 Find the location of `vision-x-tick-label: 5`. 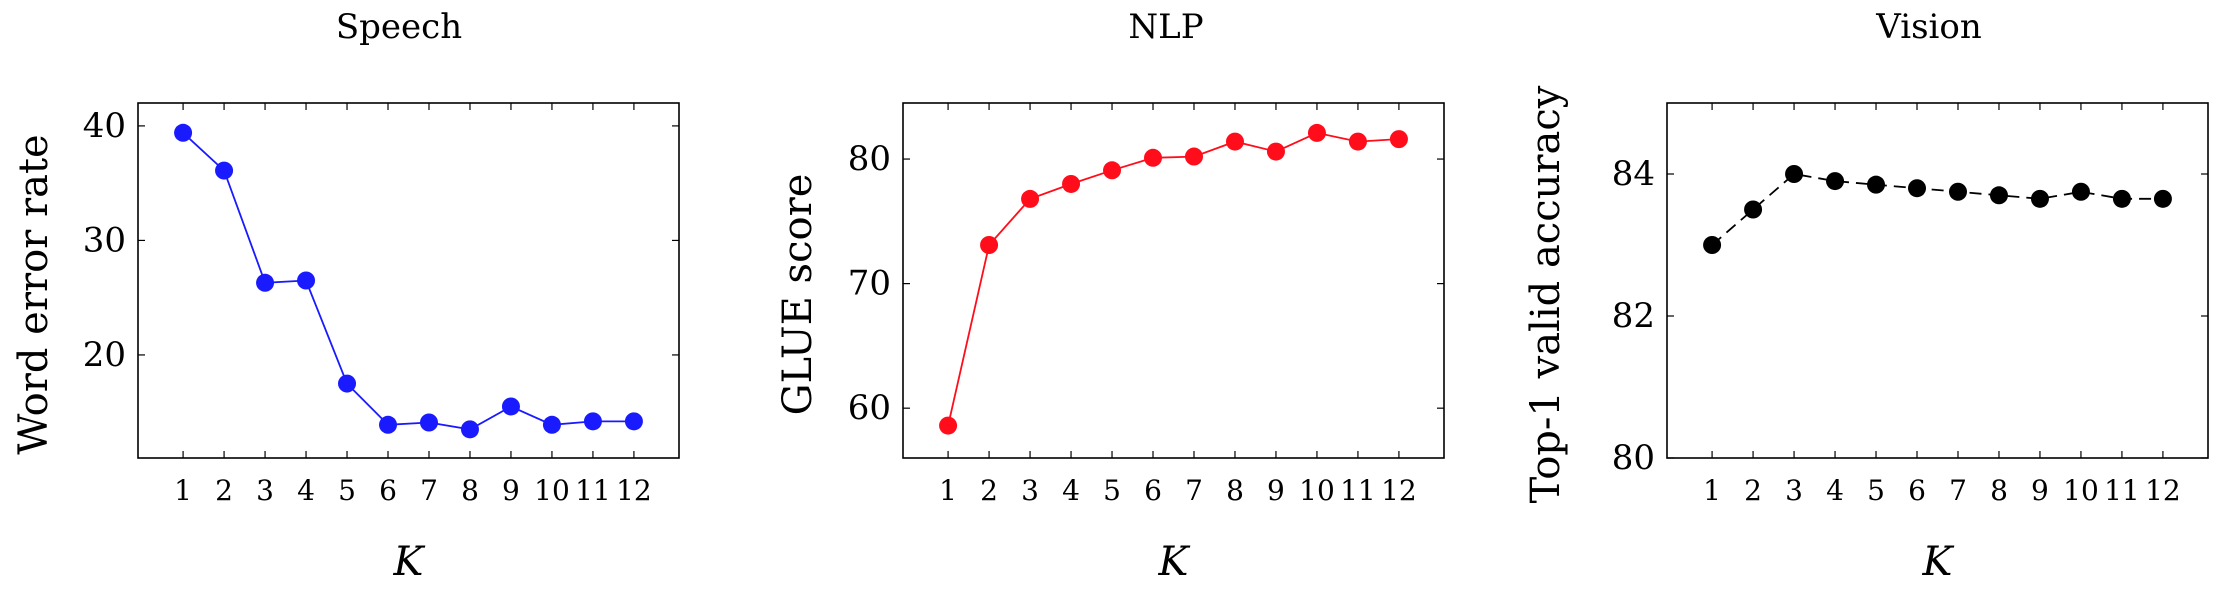

vision-x-tick-label: 5 is located at coordinates (1876, 490).